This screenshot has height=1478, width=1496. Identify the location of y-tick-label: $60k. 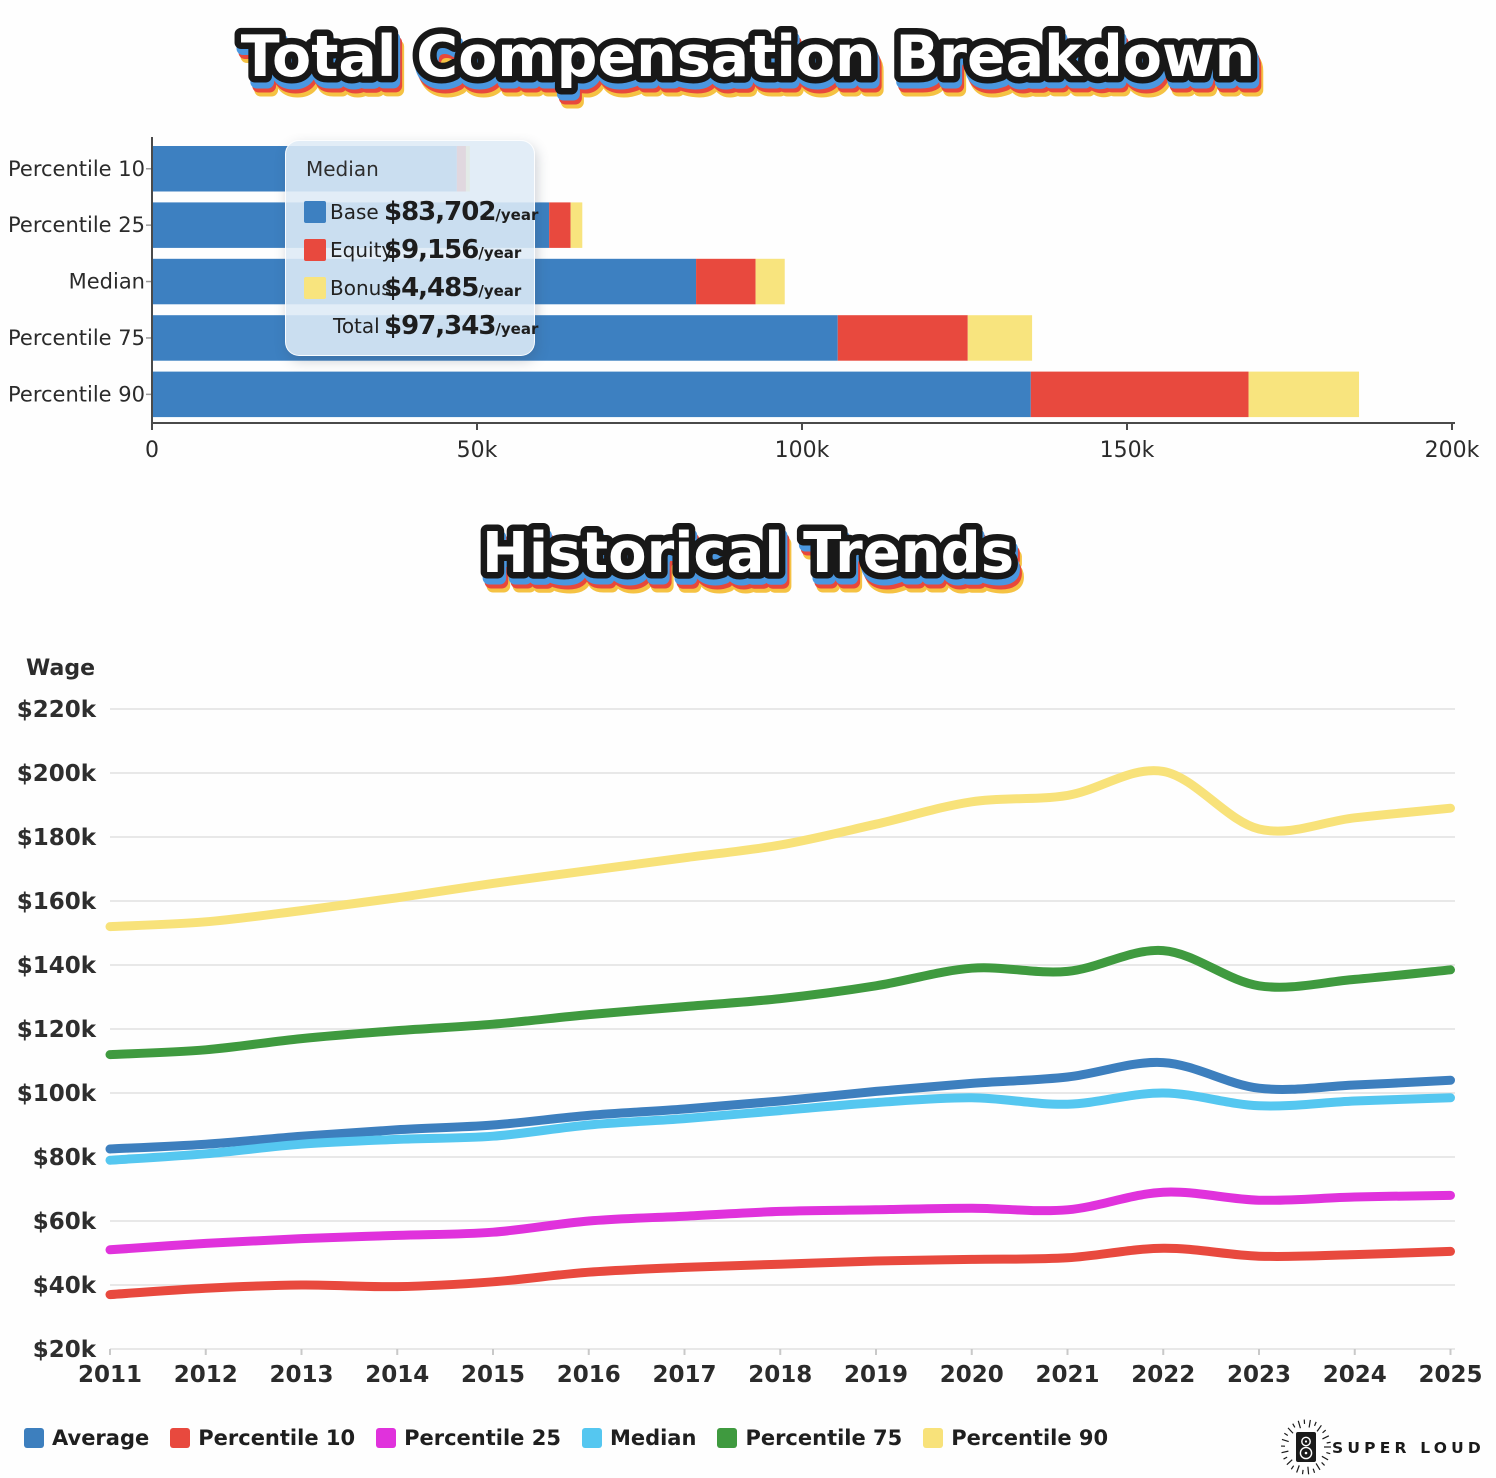
(65, 1222).